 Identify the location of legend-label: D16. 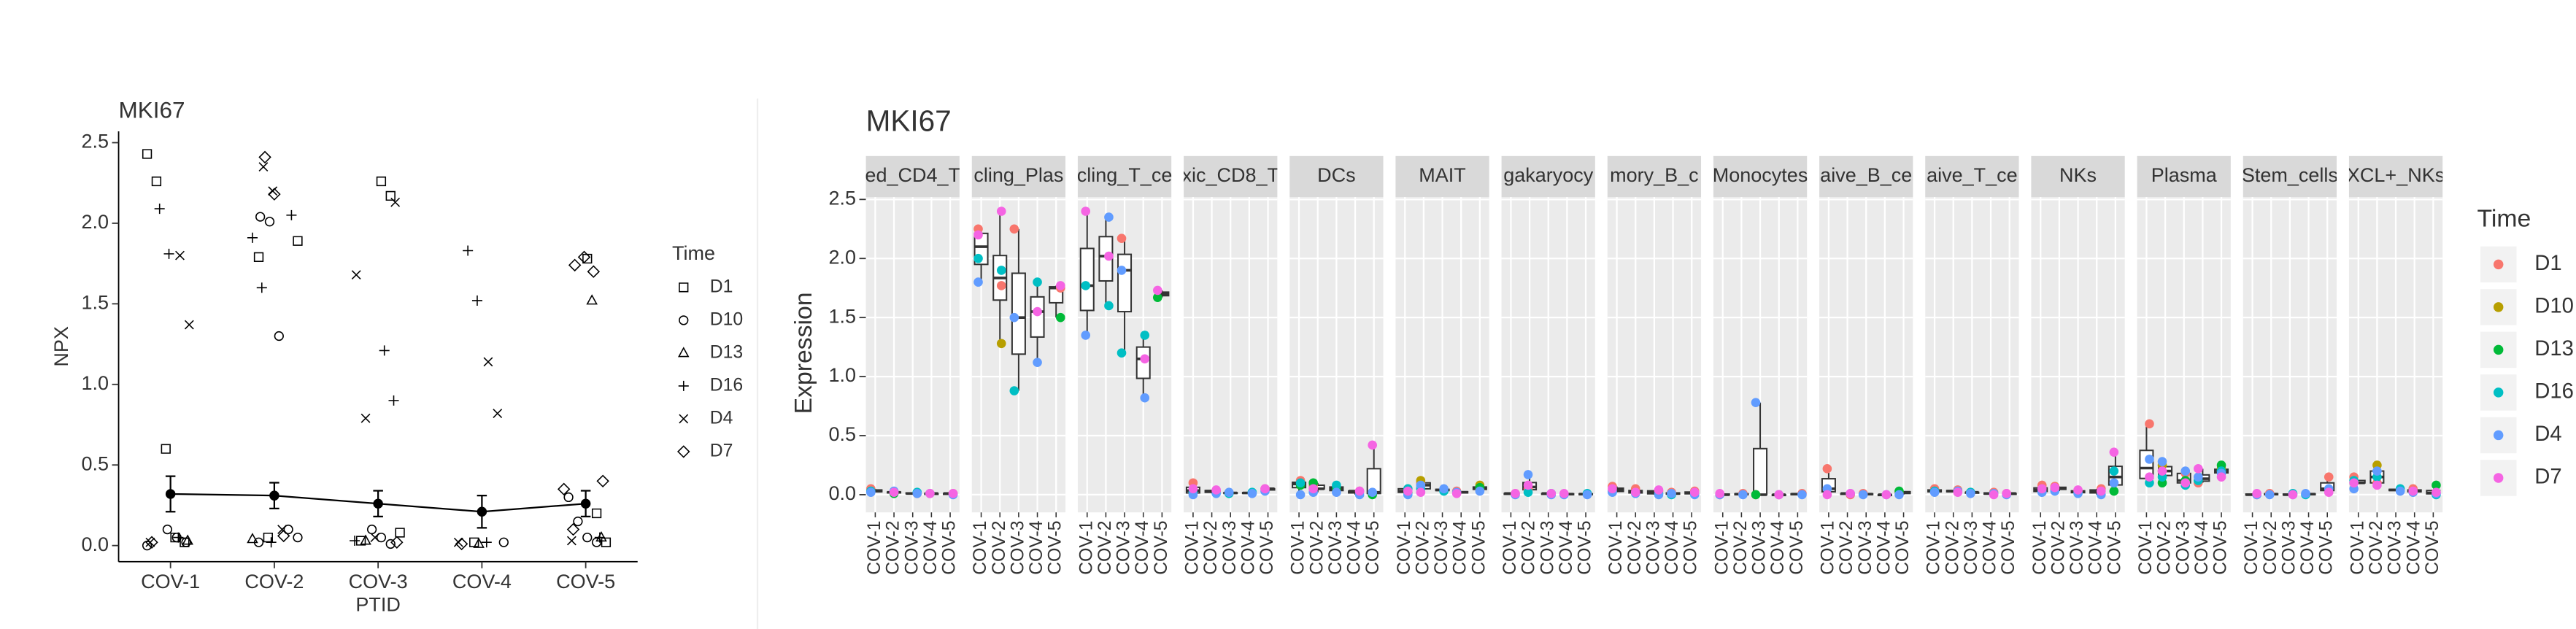
(2554, 392).